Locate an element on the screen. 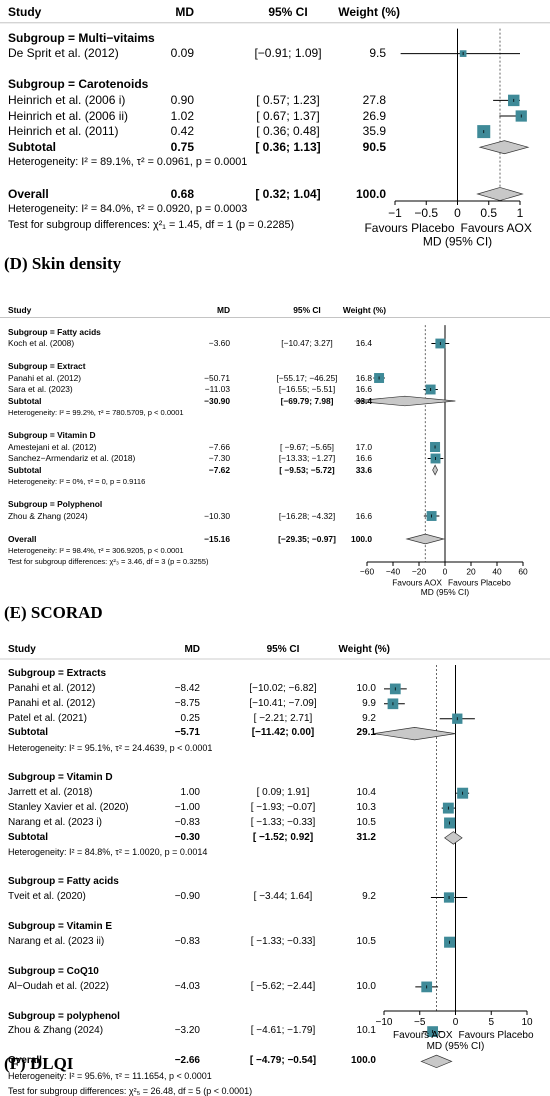 The height and width of the screenshot is (1096, 550). study-ci: [ 0.36; 0.48] is located at coordinates (288, 131).